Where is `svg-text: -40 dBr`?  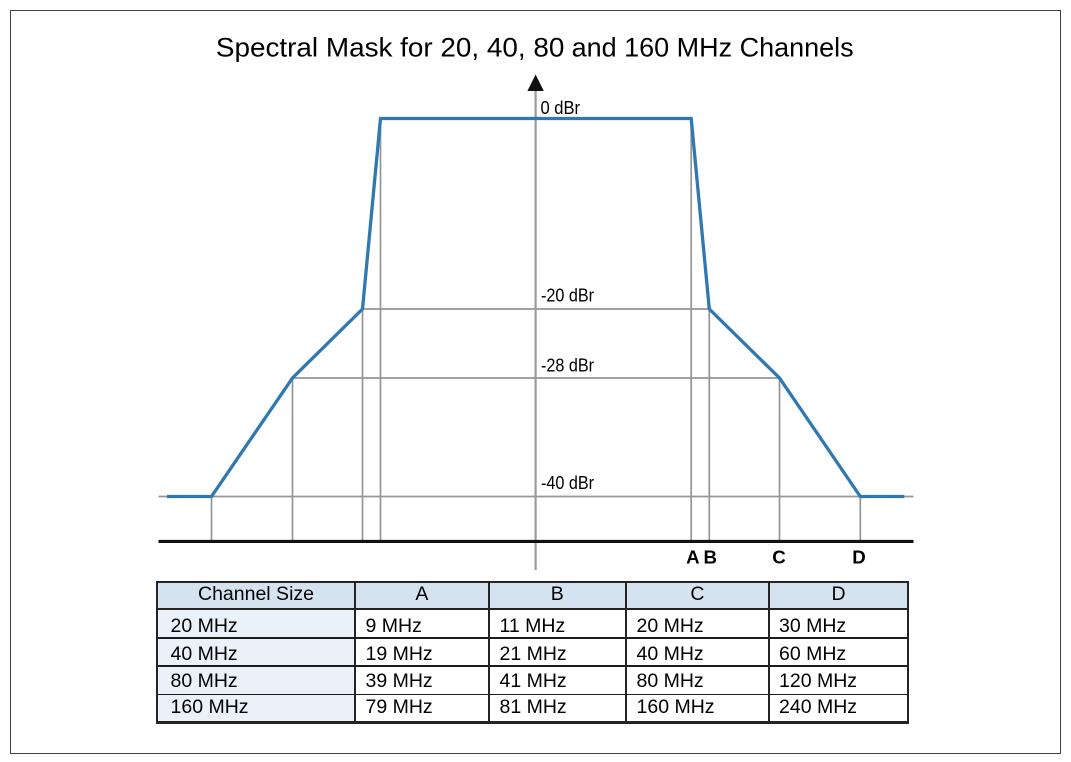
svg-text: -40 dBr is located at coordinates (567, 482).